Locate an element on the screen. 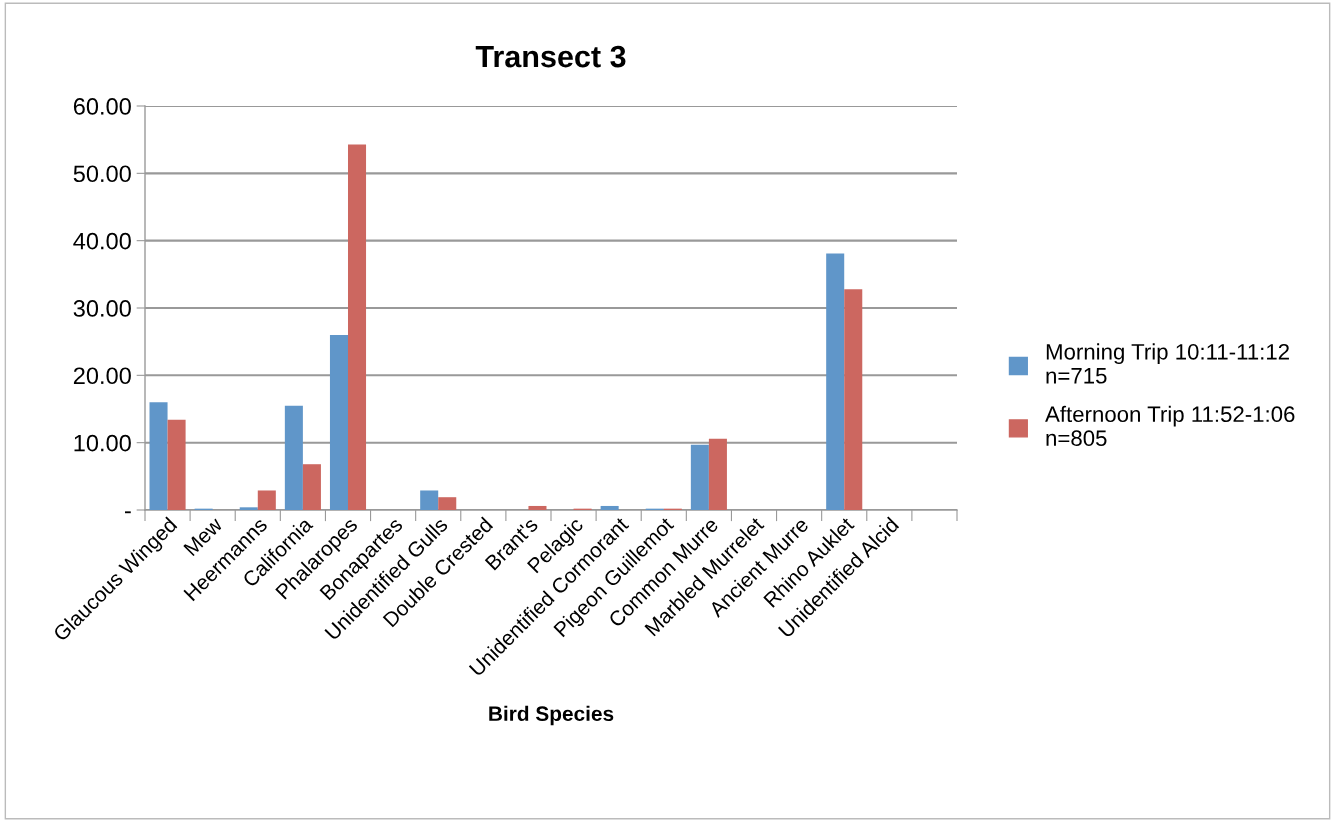  y-tick-label: 50.00 is located at coordinates (102, 174).